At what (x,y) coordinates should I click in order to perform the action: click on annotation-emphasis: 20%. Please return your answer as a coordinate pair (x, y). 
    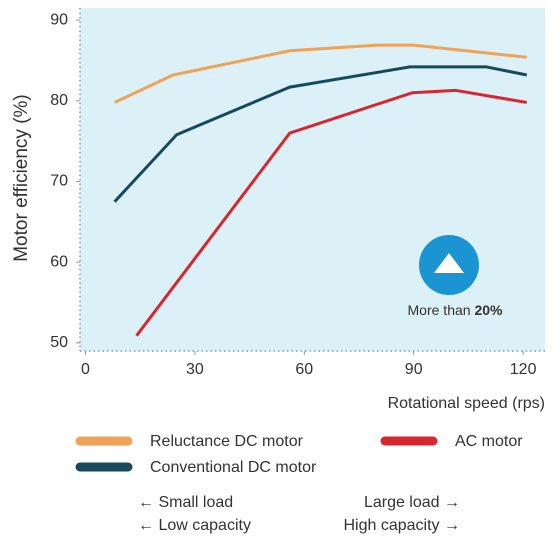
    Looking at the image, I should click on (488, 310).